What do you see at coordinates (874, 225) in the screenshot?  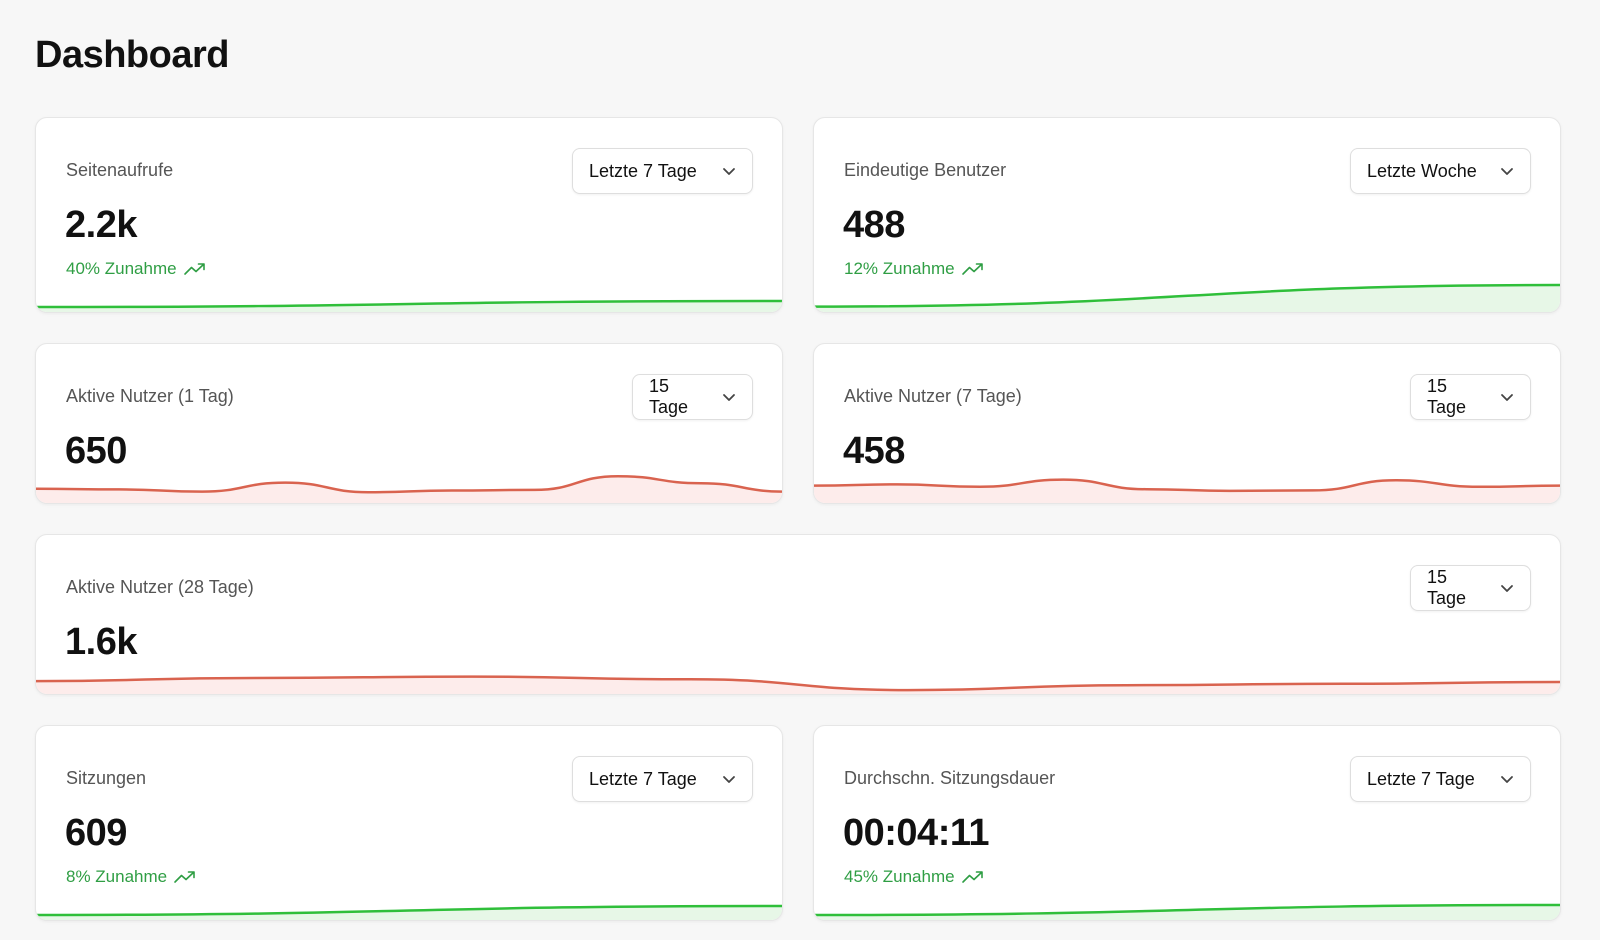 I see `metric-value: 488` at bounding box center [874, 225].